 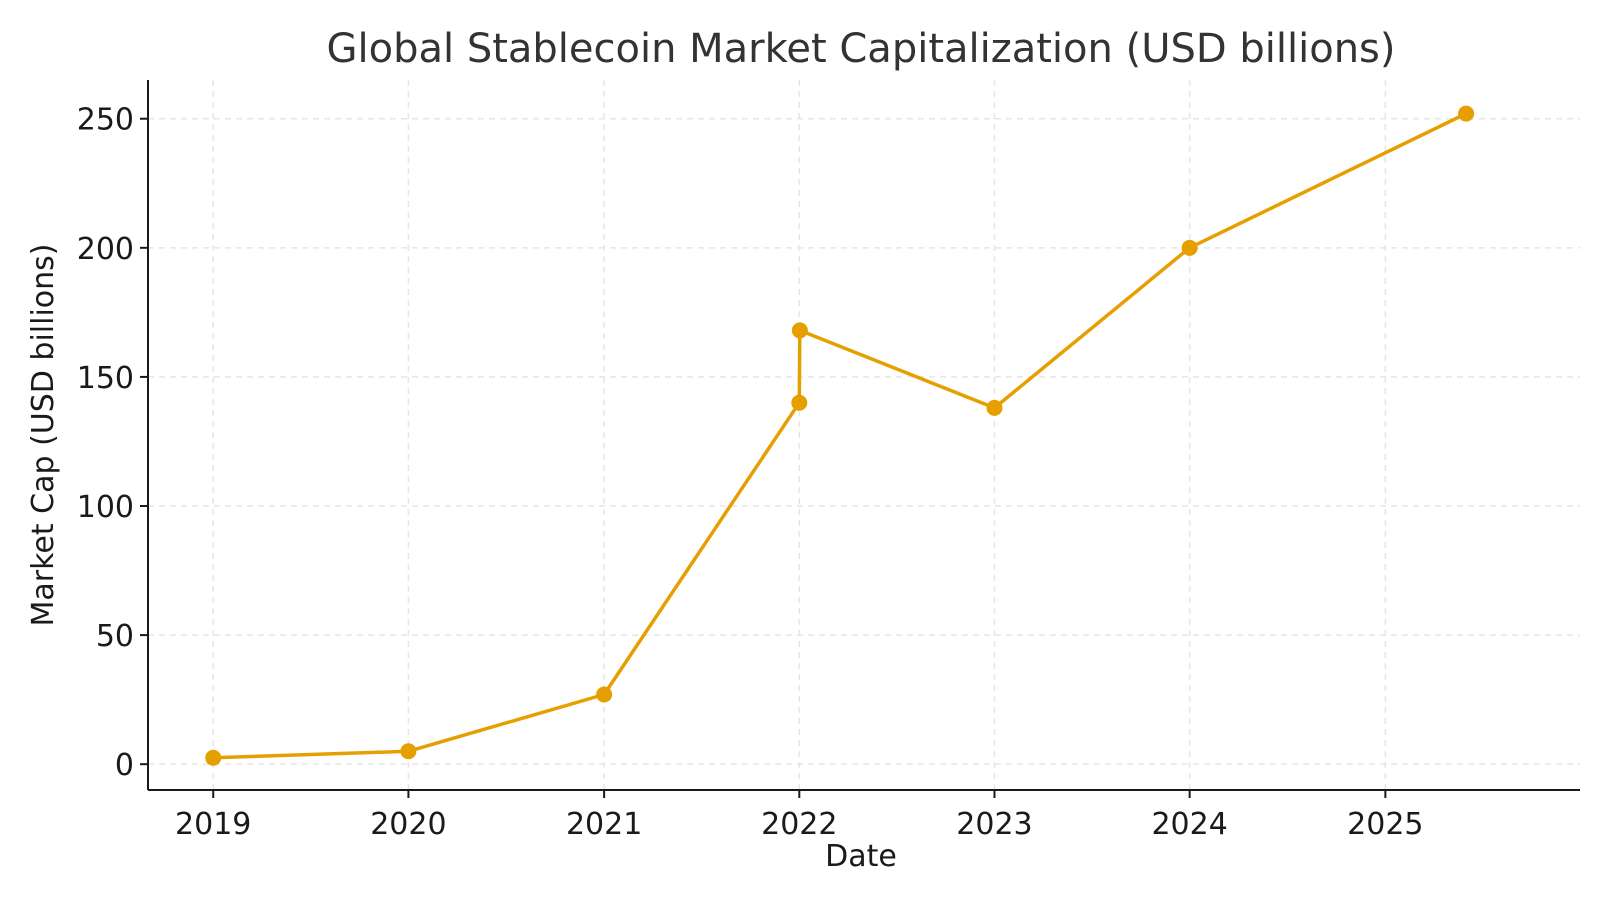 What do you see at coordinates (105, 249) in the screenshot?
I see `y-tick-label: 200` at bounding box center [105, 249].